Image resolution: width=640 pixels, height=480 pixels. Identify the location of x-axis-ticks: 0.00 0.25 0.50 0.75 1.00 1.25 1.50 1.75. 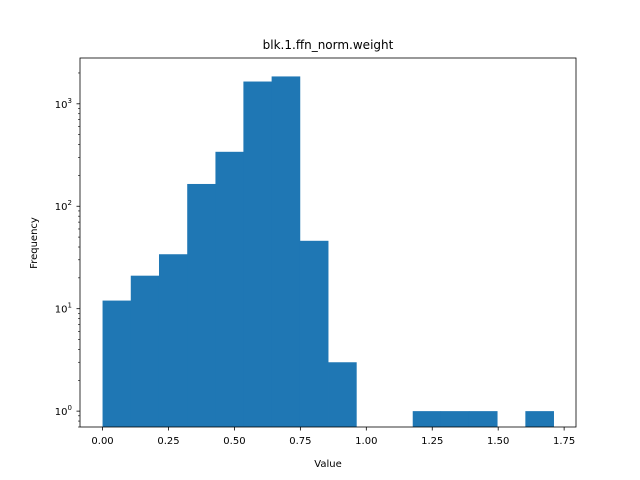
(333, 437).